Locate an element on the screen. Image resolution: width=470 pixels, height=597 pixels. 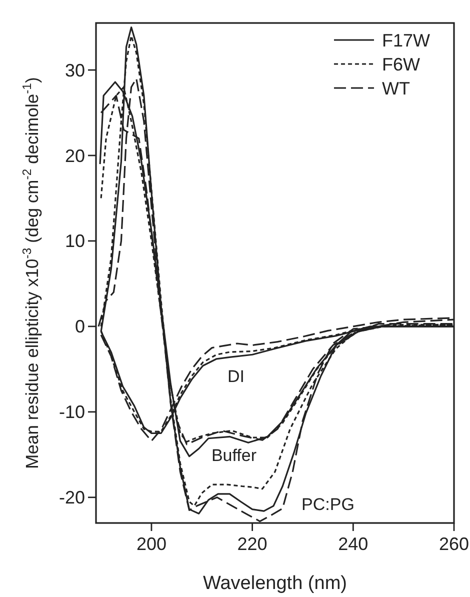
annotation: DI is located at coordinates (236, 376).